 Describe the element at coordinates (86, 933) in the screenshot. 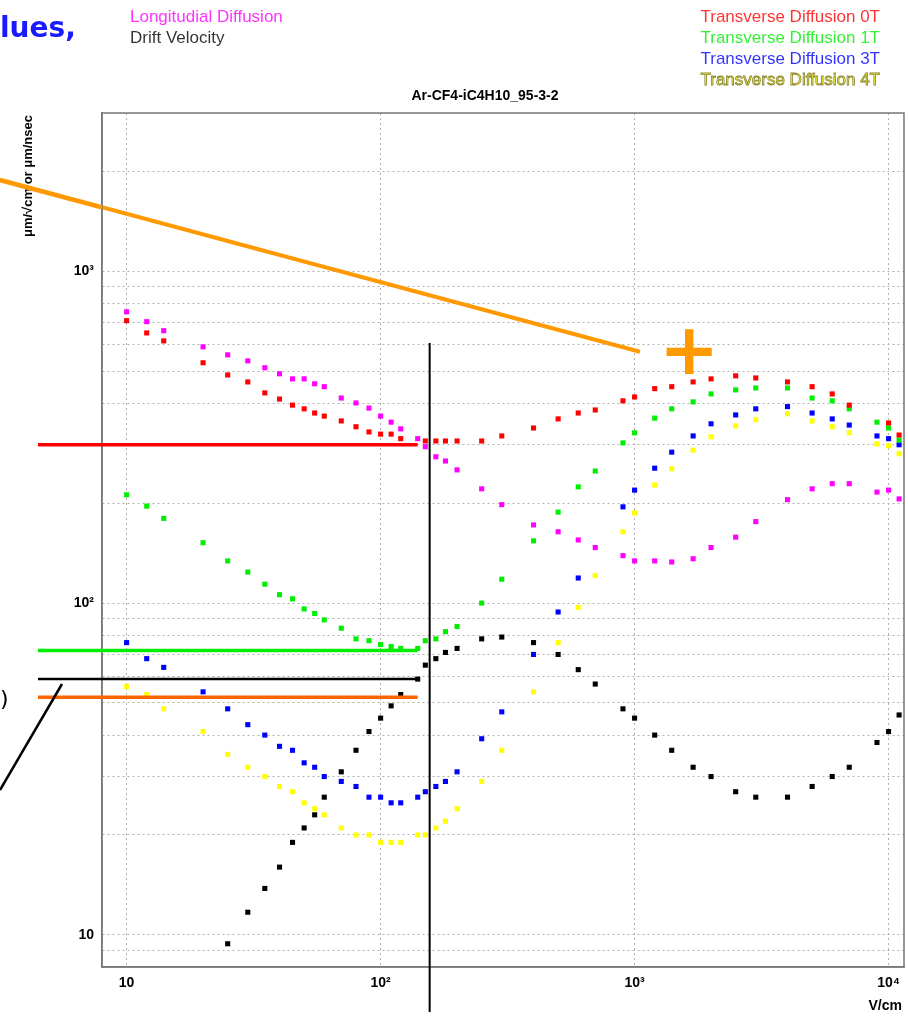

I see `y-tick-label: 10` at that location.